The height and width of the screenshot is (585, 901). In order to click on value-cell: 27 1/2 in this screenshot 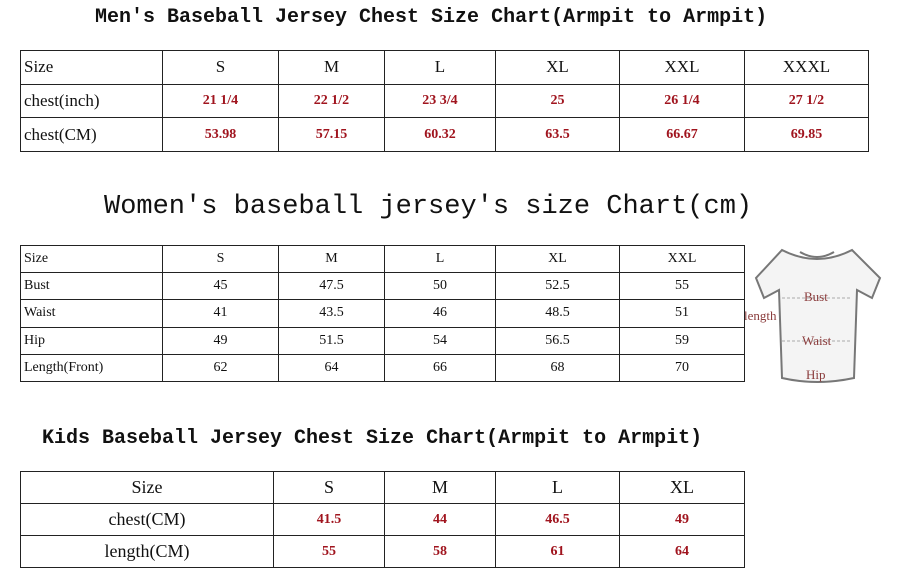, I will do `click(806, 101)`.